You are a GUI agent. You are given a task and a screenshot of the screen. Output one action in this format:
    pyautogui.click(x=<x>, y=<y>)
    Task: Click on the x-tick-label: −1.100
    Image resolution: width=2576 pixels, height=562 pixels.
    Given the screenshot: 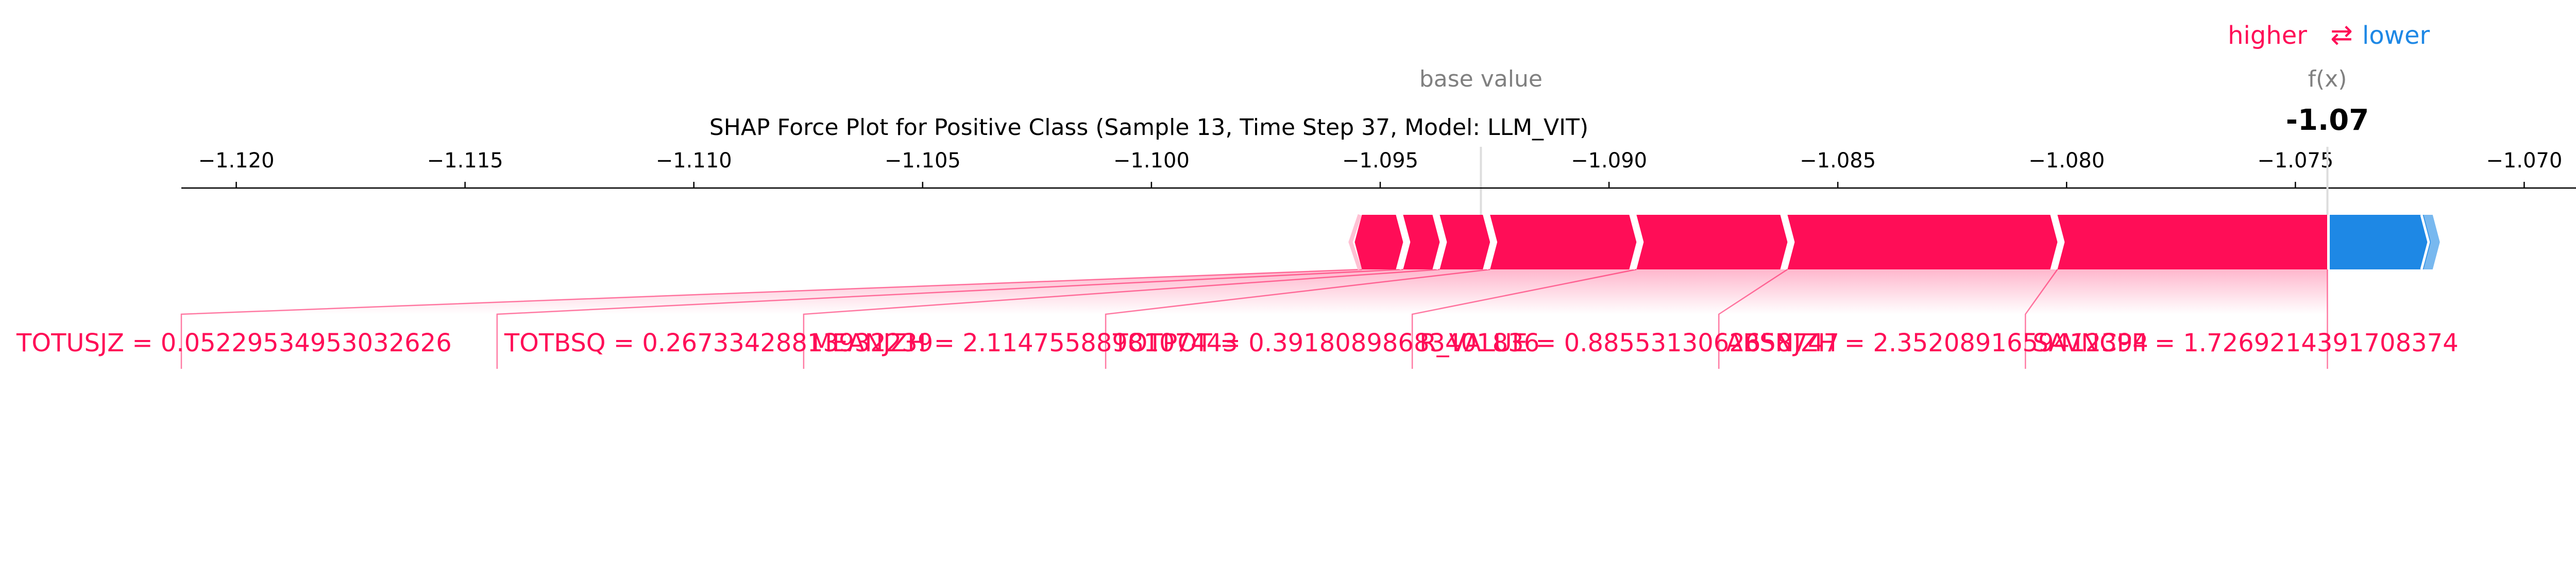 What is the action you would take?
    pyautogui.click(x=1151, y=161)
    